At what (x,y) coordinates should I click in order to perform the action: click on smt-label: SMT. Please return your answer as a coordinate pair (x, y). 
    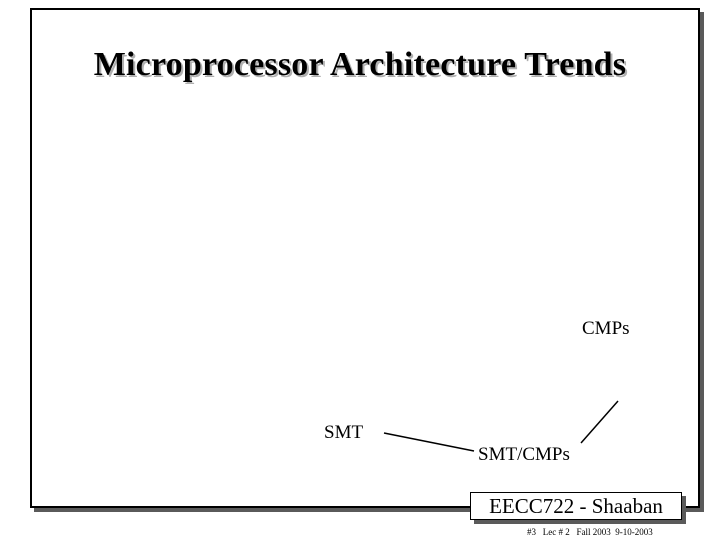
    Looking at the image, I should click on (344, 432).